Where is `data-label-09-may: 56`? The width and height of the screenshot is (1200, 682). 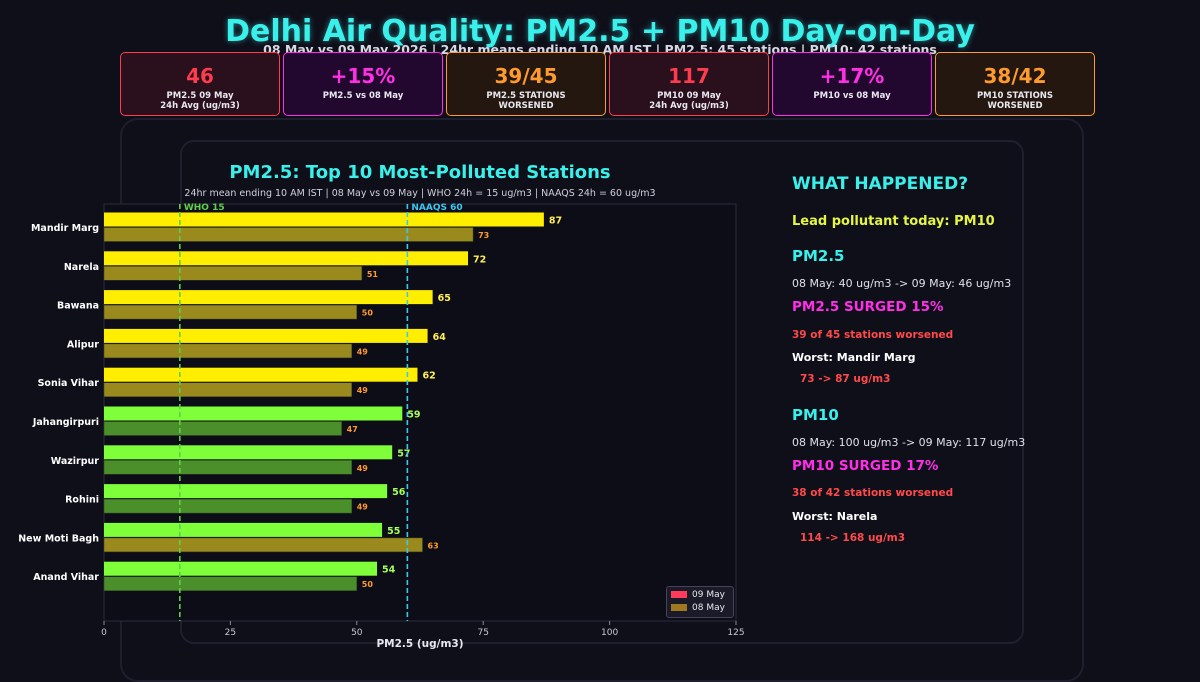
data-label-09-may: 56 is located at coordinates (399, 492).